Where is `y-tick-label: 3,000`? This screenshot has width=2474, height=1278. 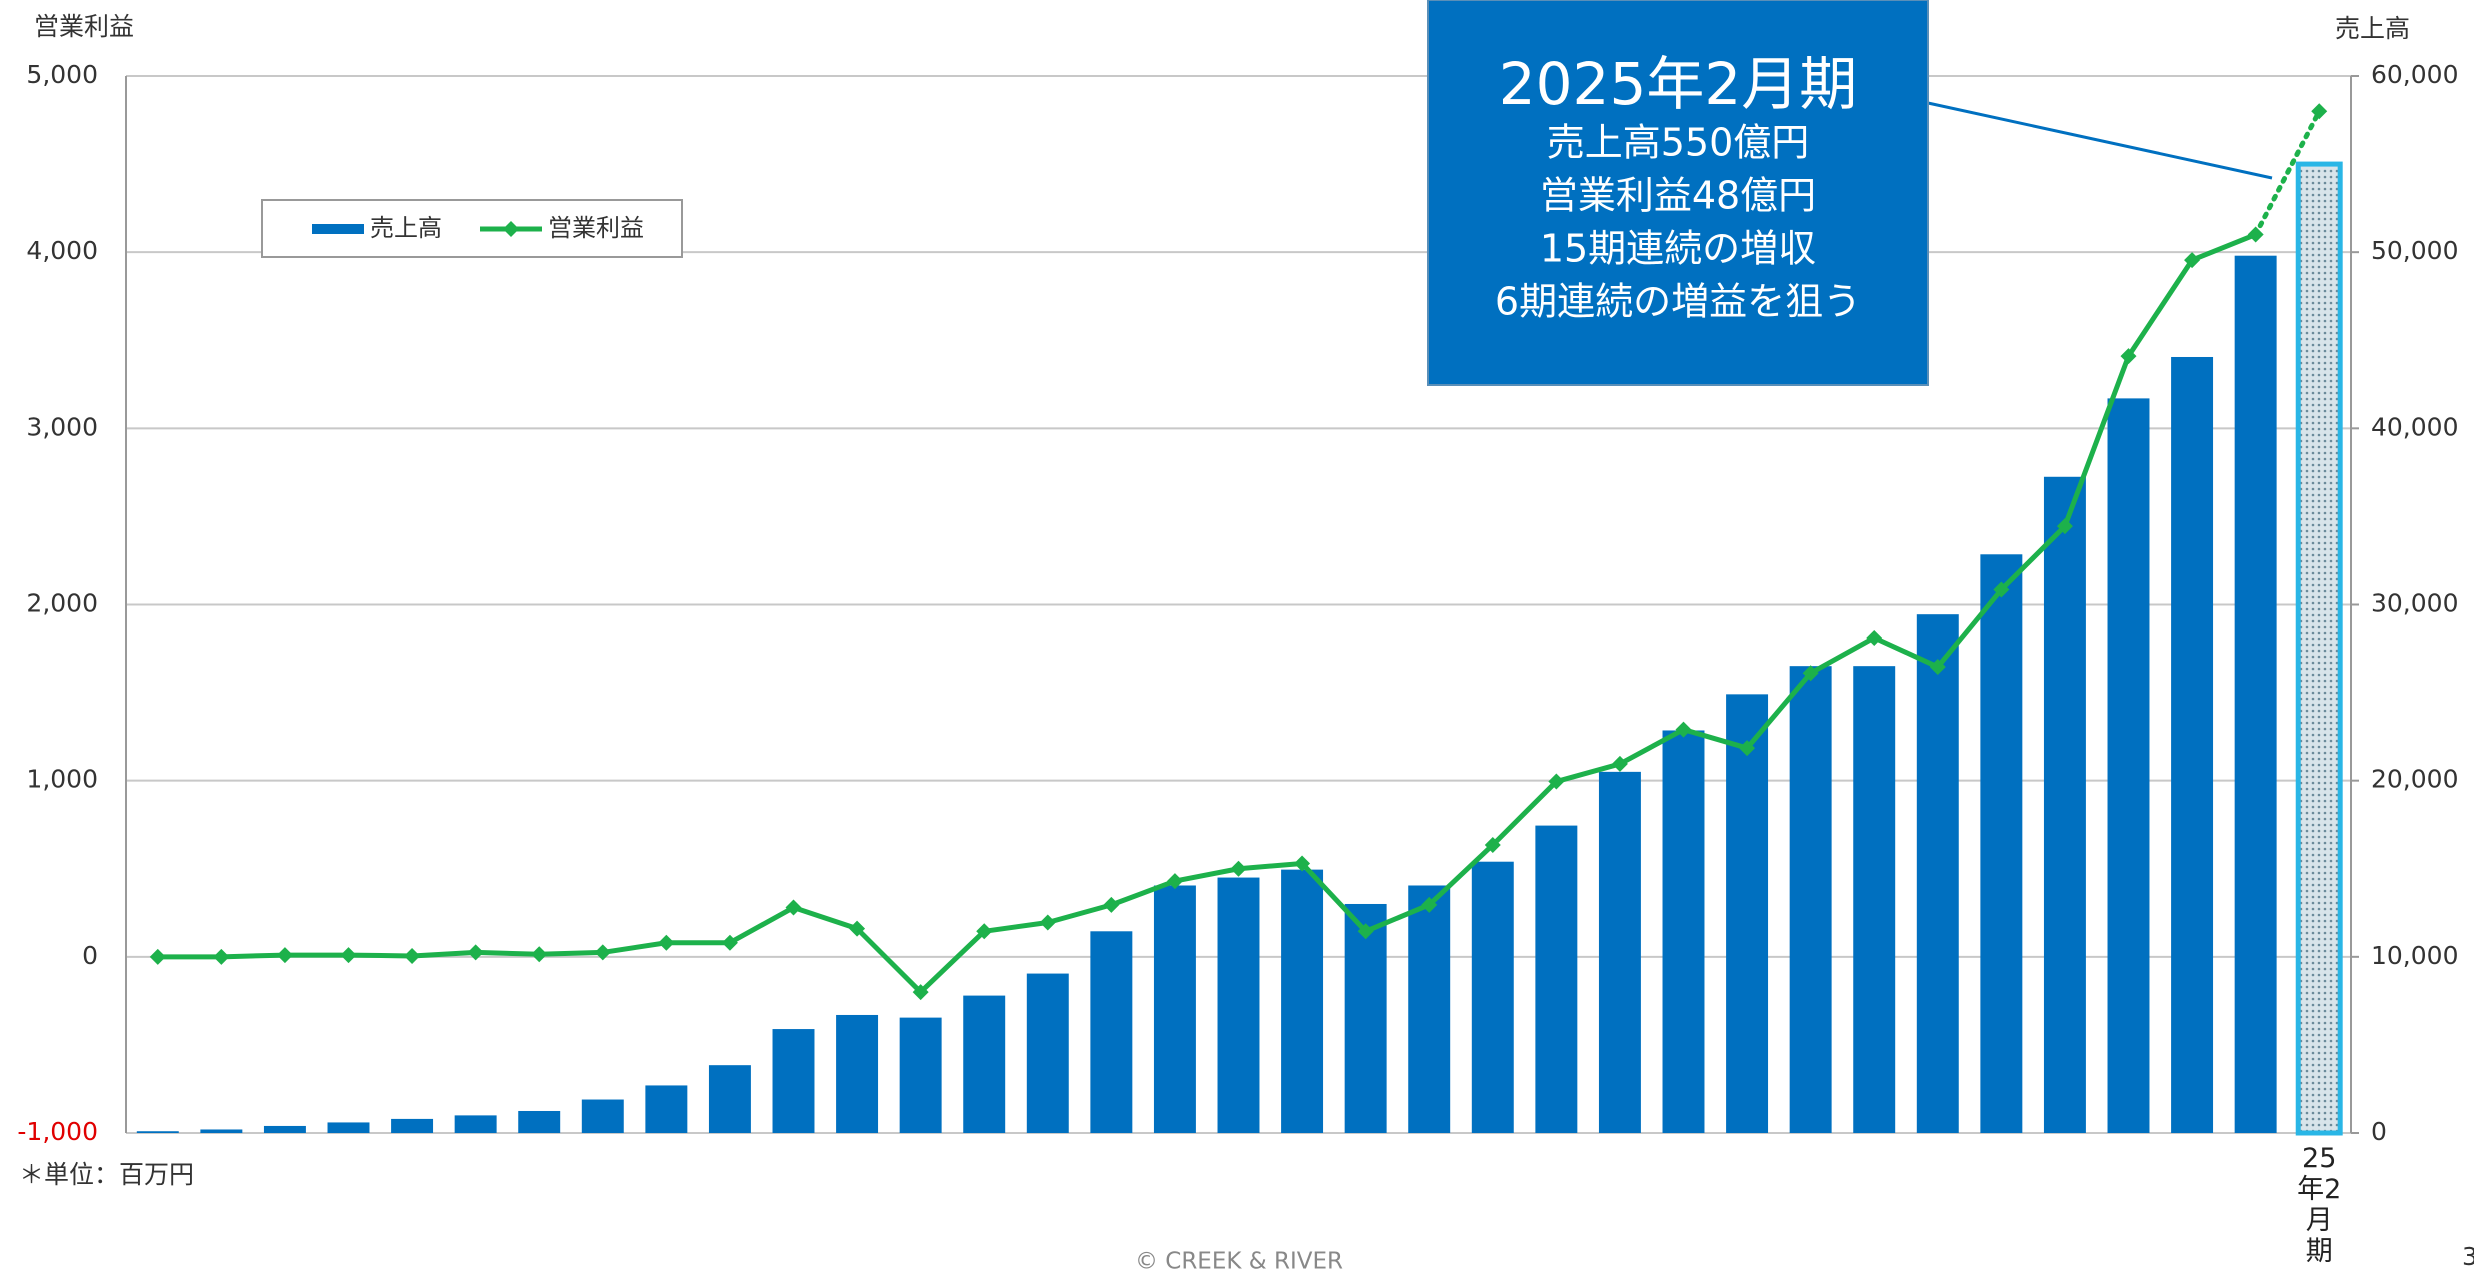
y-tick-label: 3,000 is located at coordinates (62, 426).